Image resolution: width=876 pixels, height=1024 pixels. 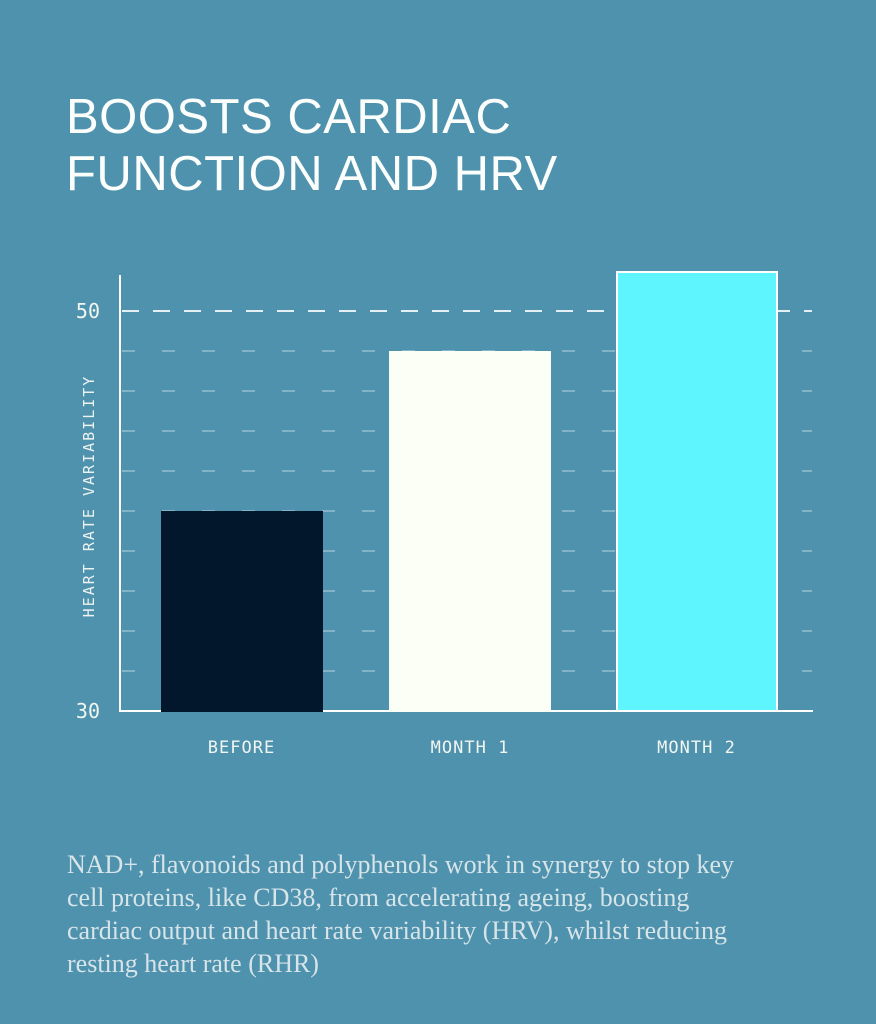 What do you see at coordinates (120, 493) in the screenshot?
I see `y-axis-line` at bounding box center [120, 493].